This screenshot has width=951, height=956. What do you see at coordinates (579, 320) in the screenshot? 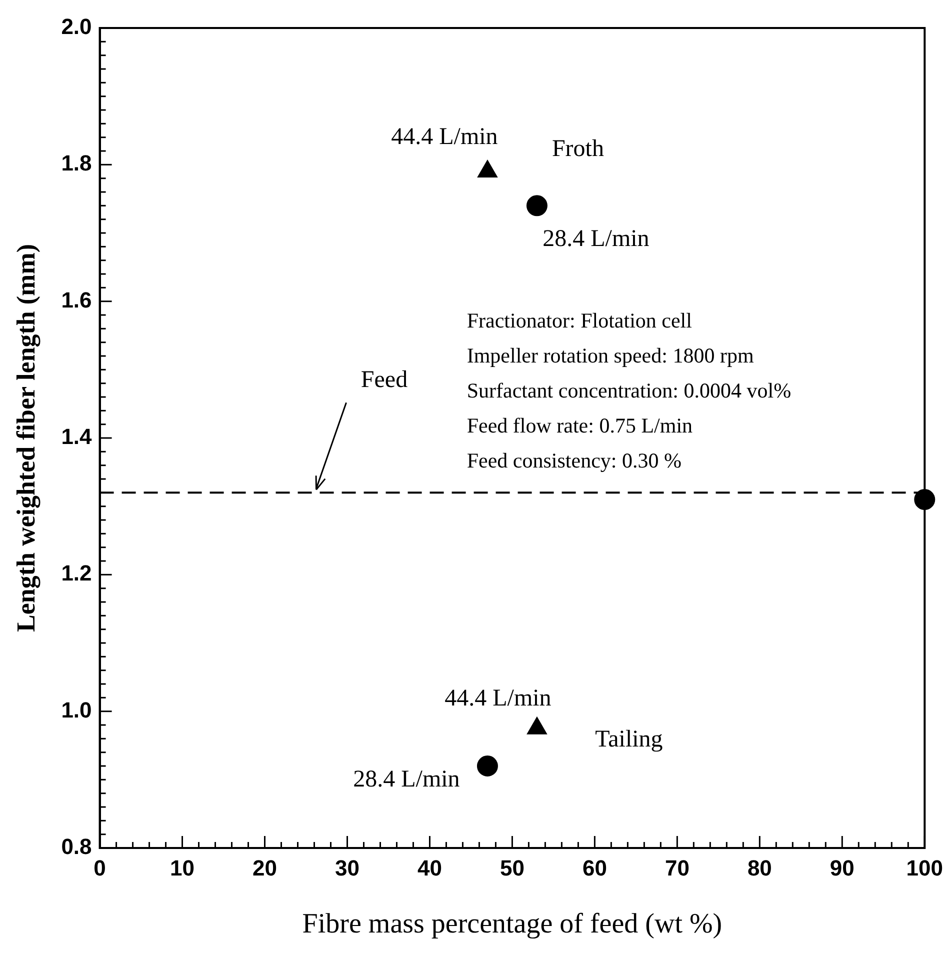
I see `annotation: Fractionator: Flotation cell` at bounding box center [579, 320].